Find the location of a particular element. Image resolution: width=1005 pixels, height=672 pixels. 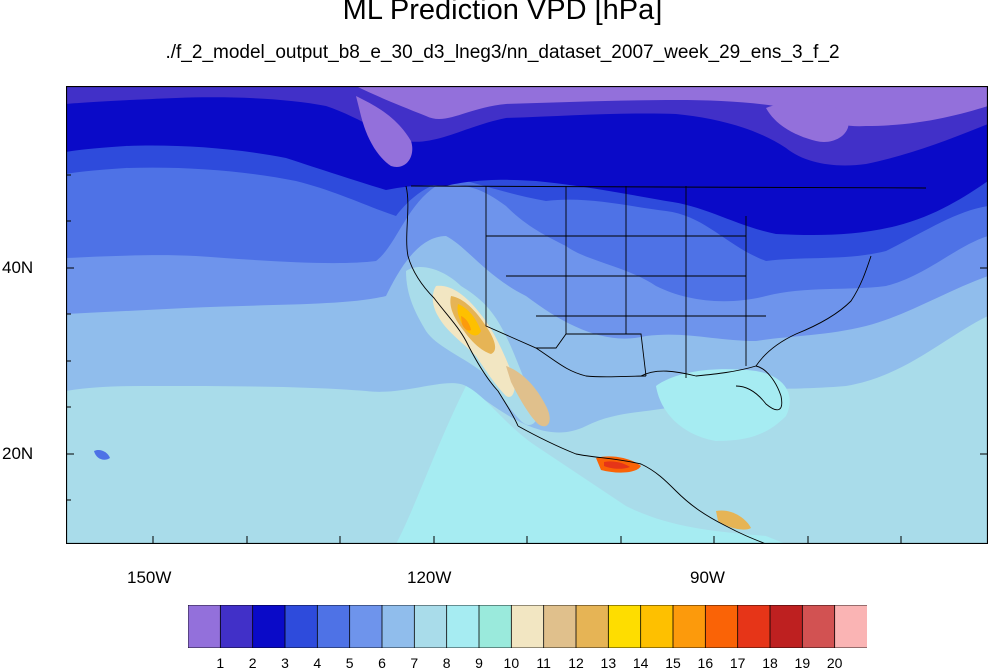

field-gulf is located at coordinates (723, 405).